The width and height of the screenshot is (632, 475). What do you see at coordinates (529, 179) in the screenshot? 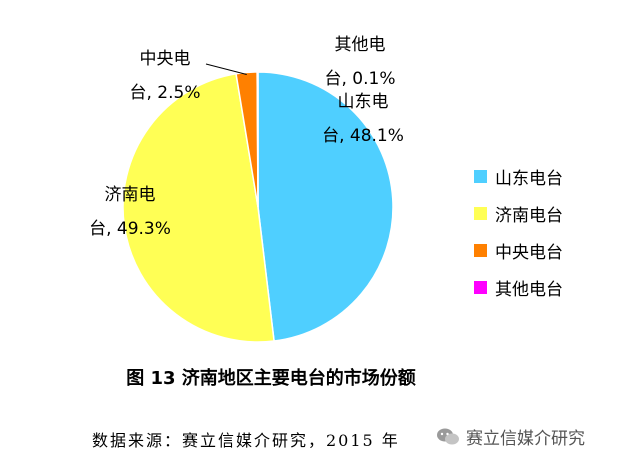
I see `legend-label-shandong: 山东电台` at bounding box center [529, 179].